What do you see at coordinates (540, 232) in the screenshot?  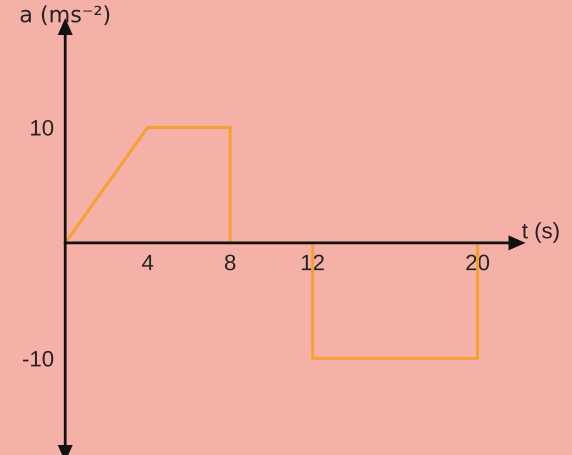 I see `x-axis-title: t (s)` at bounding box center [540, 232].